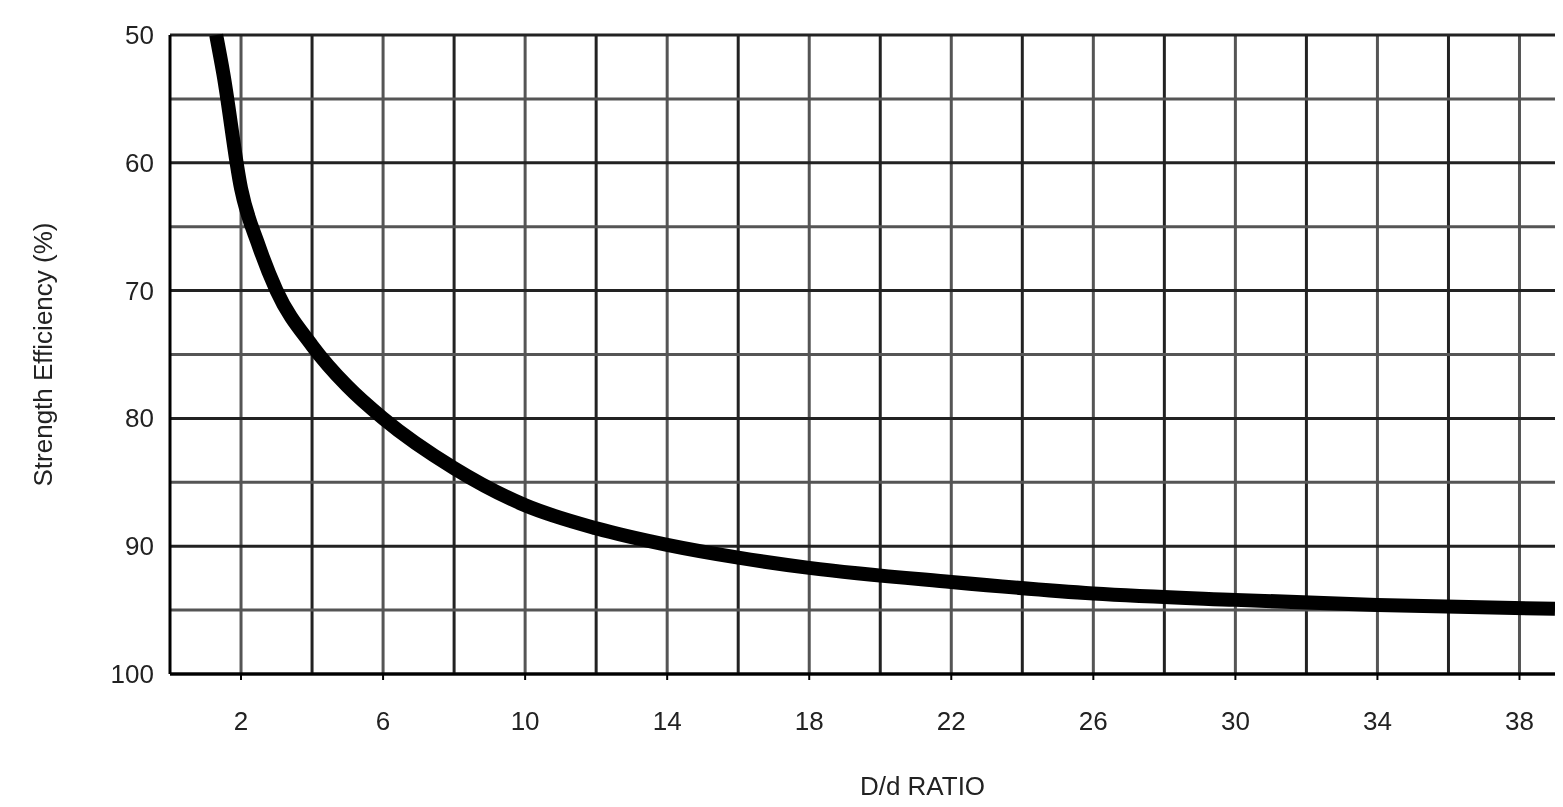  I want to click on x-tick-label: 14, so click(667, 721).